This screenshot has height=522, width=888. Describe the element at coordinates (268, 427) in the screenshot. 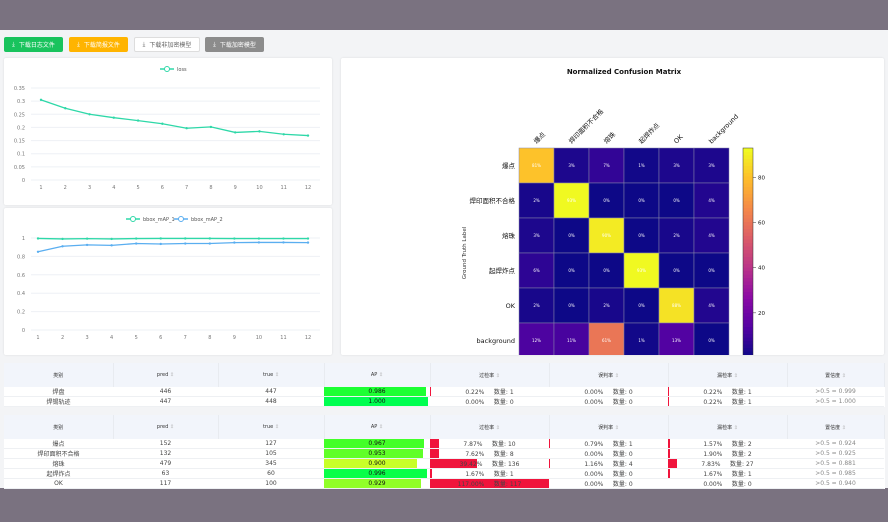

I see `header-label: true` at that location.